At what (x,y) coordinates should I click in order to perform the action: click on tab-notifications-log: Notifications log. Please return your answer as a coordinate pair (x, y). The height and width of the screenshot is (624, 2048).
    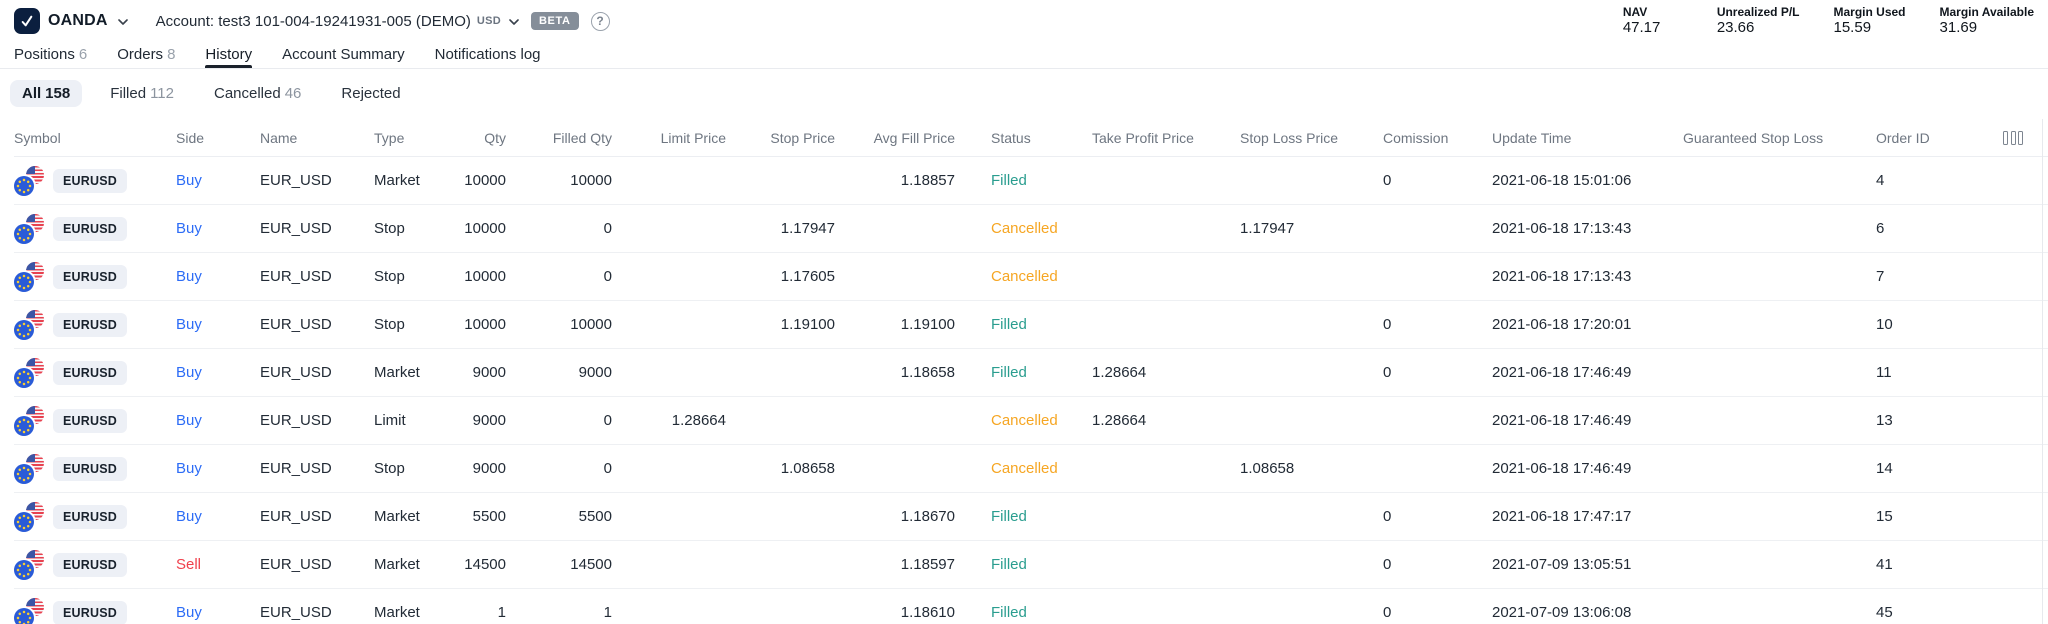
    Looking at the image, I should click on (487, 54).